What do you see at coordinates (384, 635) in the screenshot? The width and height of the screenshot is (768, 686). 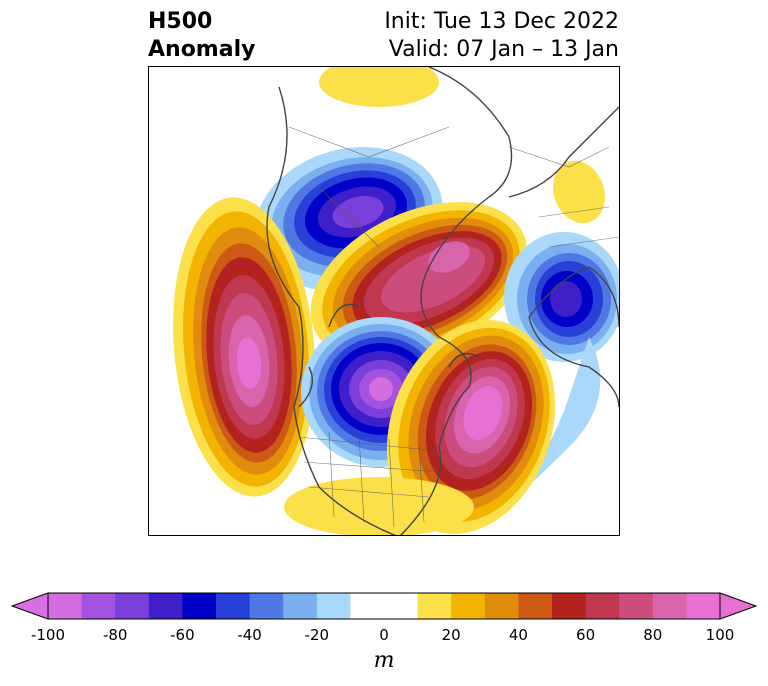 I see `colorbar-tick-label: 0` at bounding box center [384, 635].